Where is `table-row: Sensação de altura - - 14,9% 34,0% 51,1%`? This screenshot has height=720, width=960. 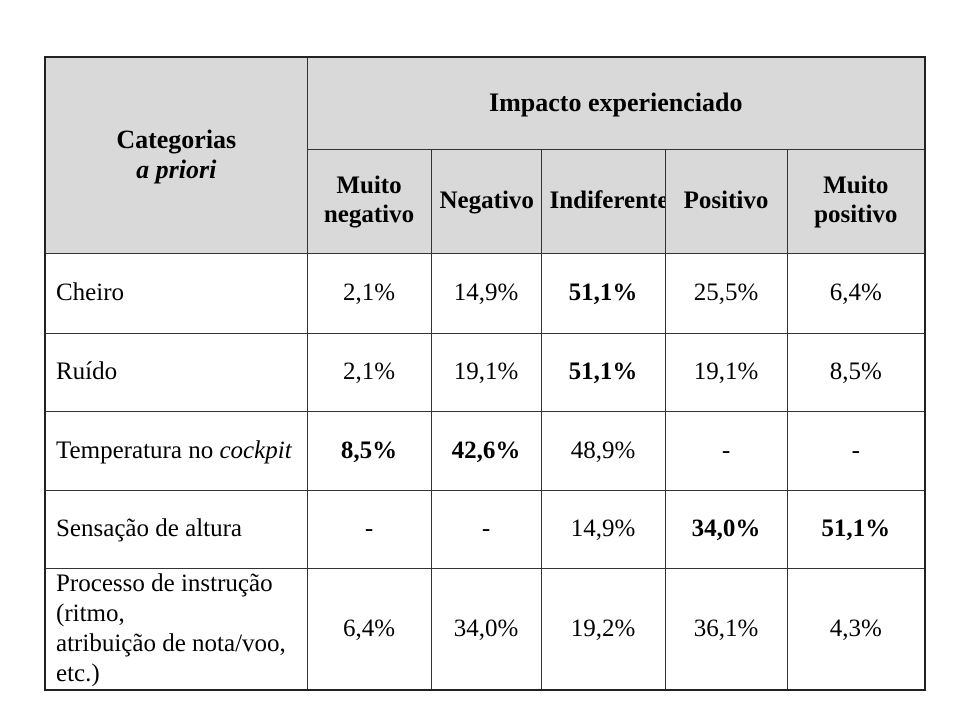 table-row: Sensação de altura - - 14,9% 34,0% 51,1% is located at coordinates (485, 529).